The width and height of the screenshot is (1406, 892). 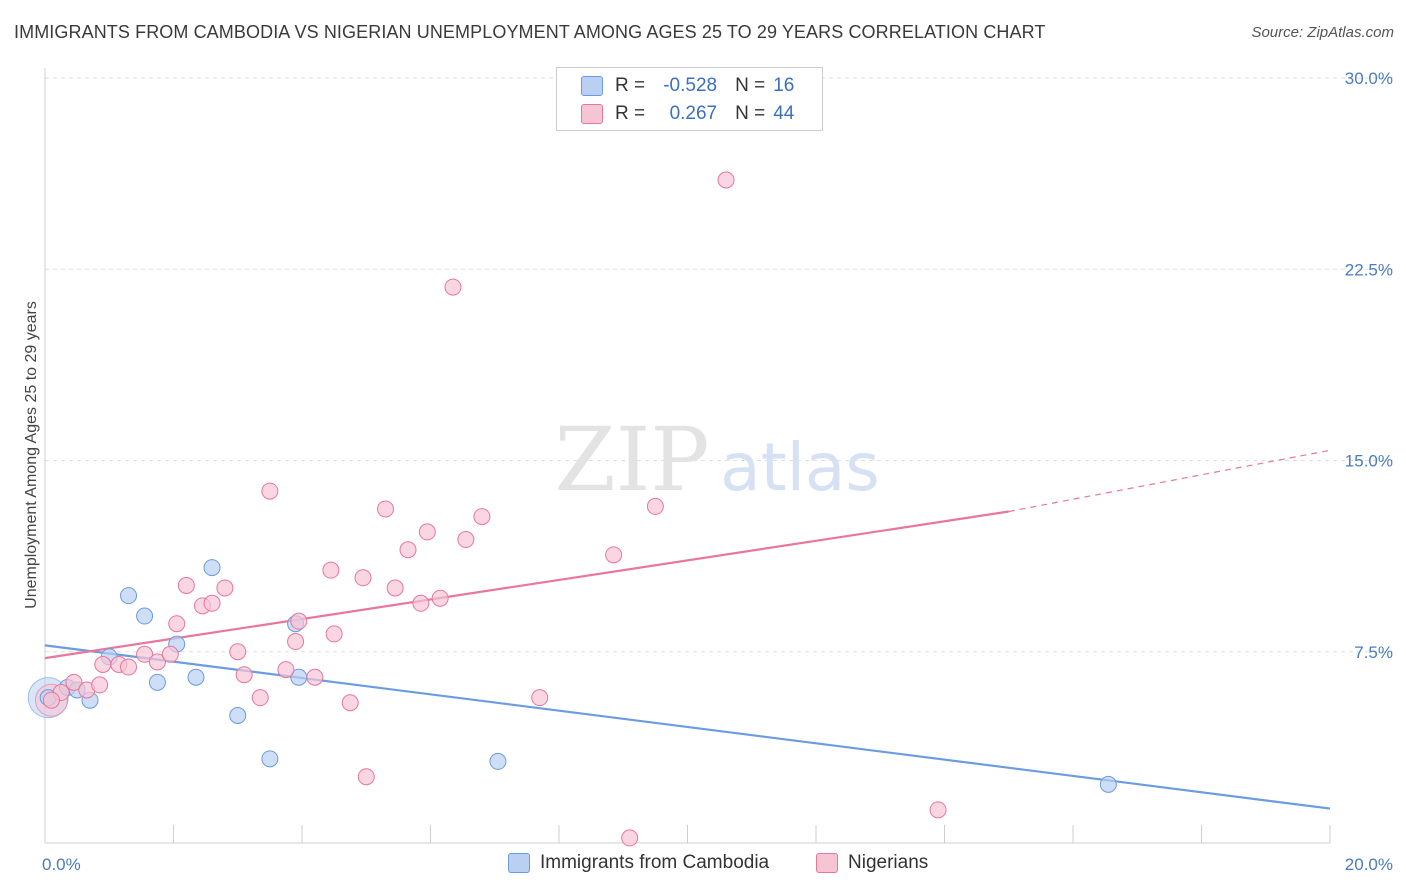 I want to click on legend-r-value-cambodia: -0.528, so click(x=690, y=85).